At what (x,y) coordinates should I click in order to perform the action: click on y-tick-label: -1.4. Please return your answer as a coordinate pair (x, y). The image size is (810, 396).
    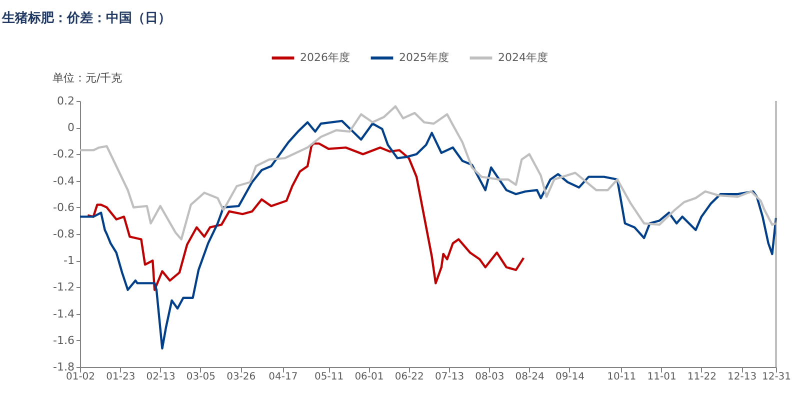
    Looking at the image, I should click on (63, 313).